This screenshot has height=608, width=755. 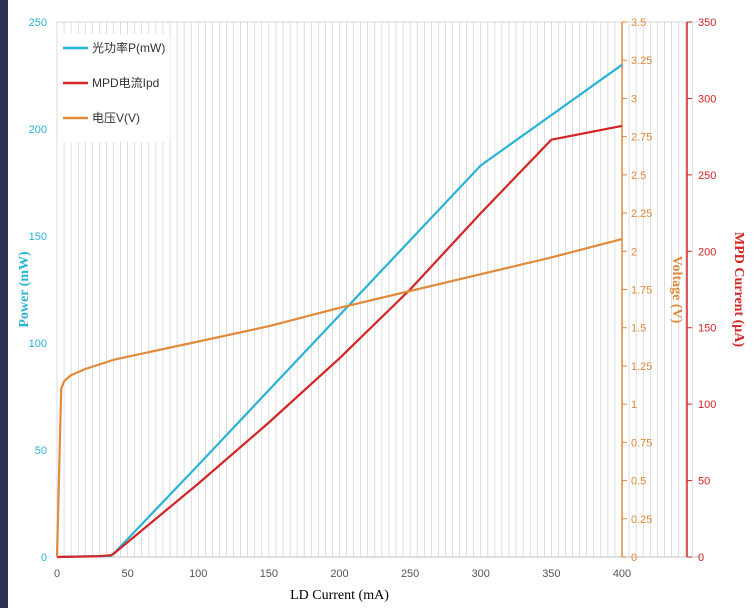 What do you see at coordinates (38, 130) in the screenshot?
I see `power-tick-label: 200` at bounding box center [38, 130].